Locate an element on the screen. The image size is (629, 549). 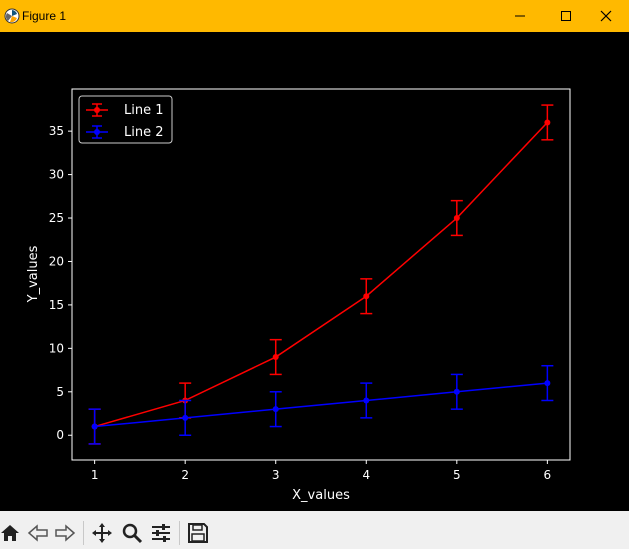
y-tick-label: 0 is located at coordinates (60, 435).